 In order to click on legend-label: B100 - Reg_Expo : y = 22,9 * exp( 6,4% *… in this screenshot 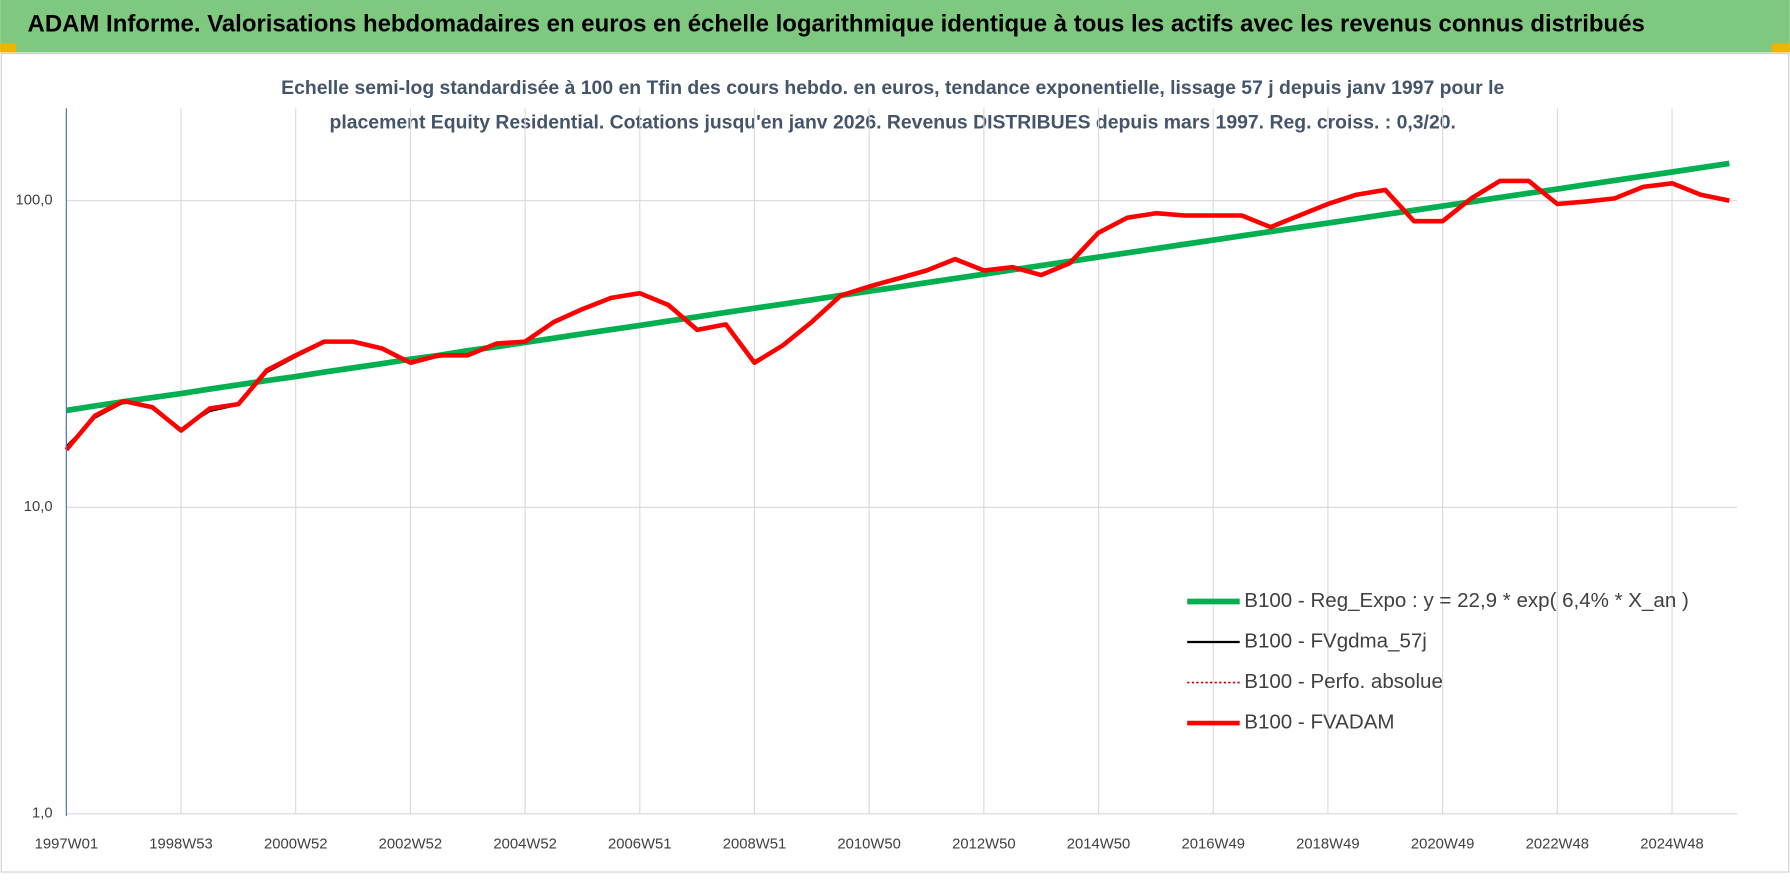, I will do `click(1466, 600)`.